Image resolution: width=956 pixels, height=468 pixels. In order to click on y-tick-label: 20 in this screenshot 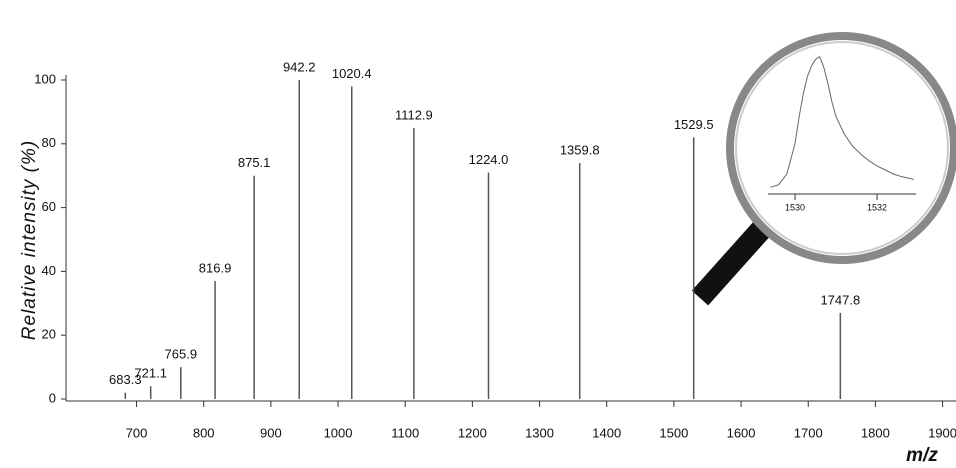, I will do `click(49, 334)`.